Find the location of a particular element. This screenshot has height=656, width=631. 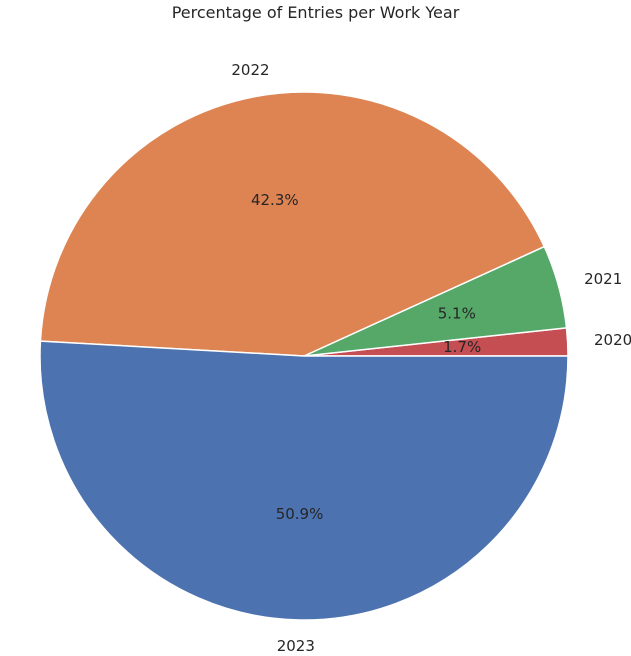

percent-label-2022: 42.3% is located at coordinates (275, 200).